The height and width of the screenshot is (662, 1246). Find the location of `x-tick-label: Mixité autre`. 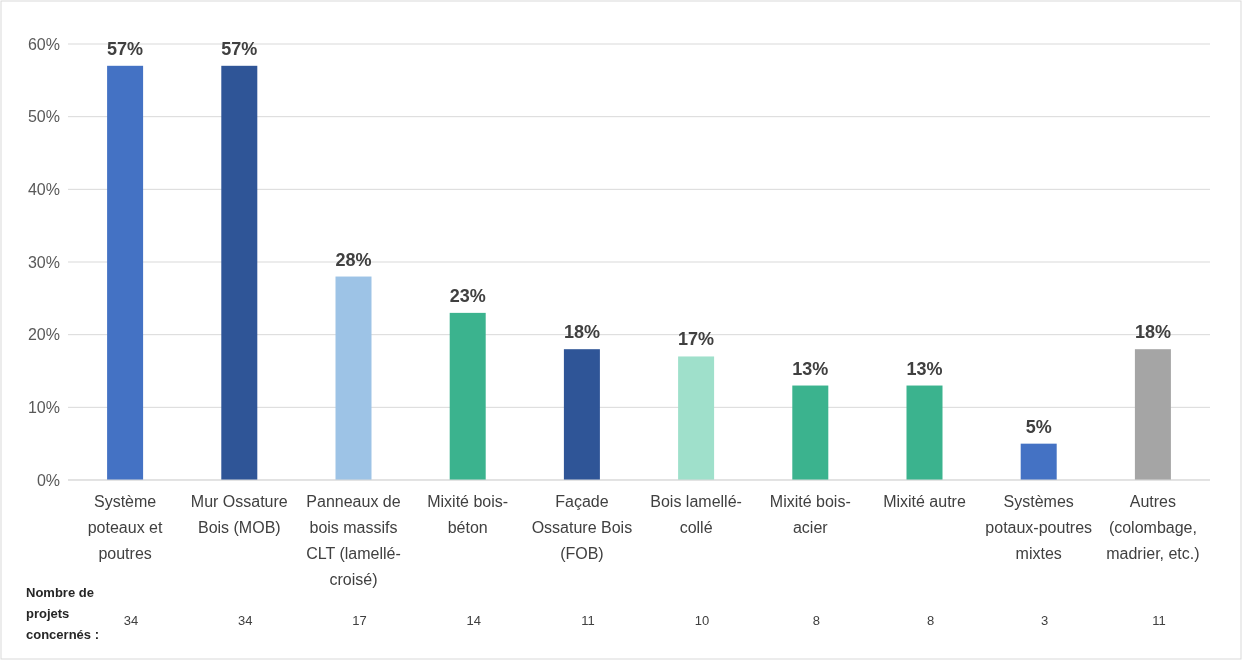

x-tick-label: Mixité autre is located at coordinates (924, 501).